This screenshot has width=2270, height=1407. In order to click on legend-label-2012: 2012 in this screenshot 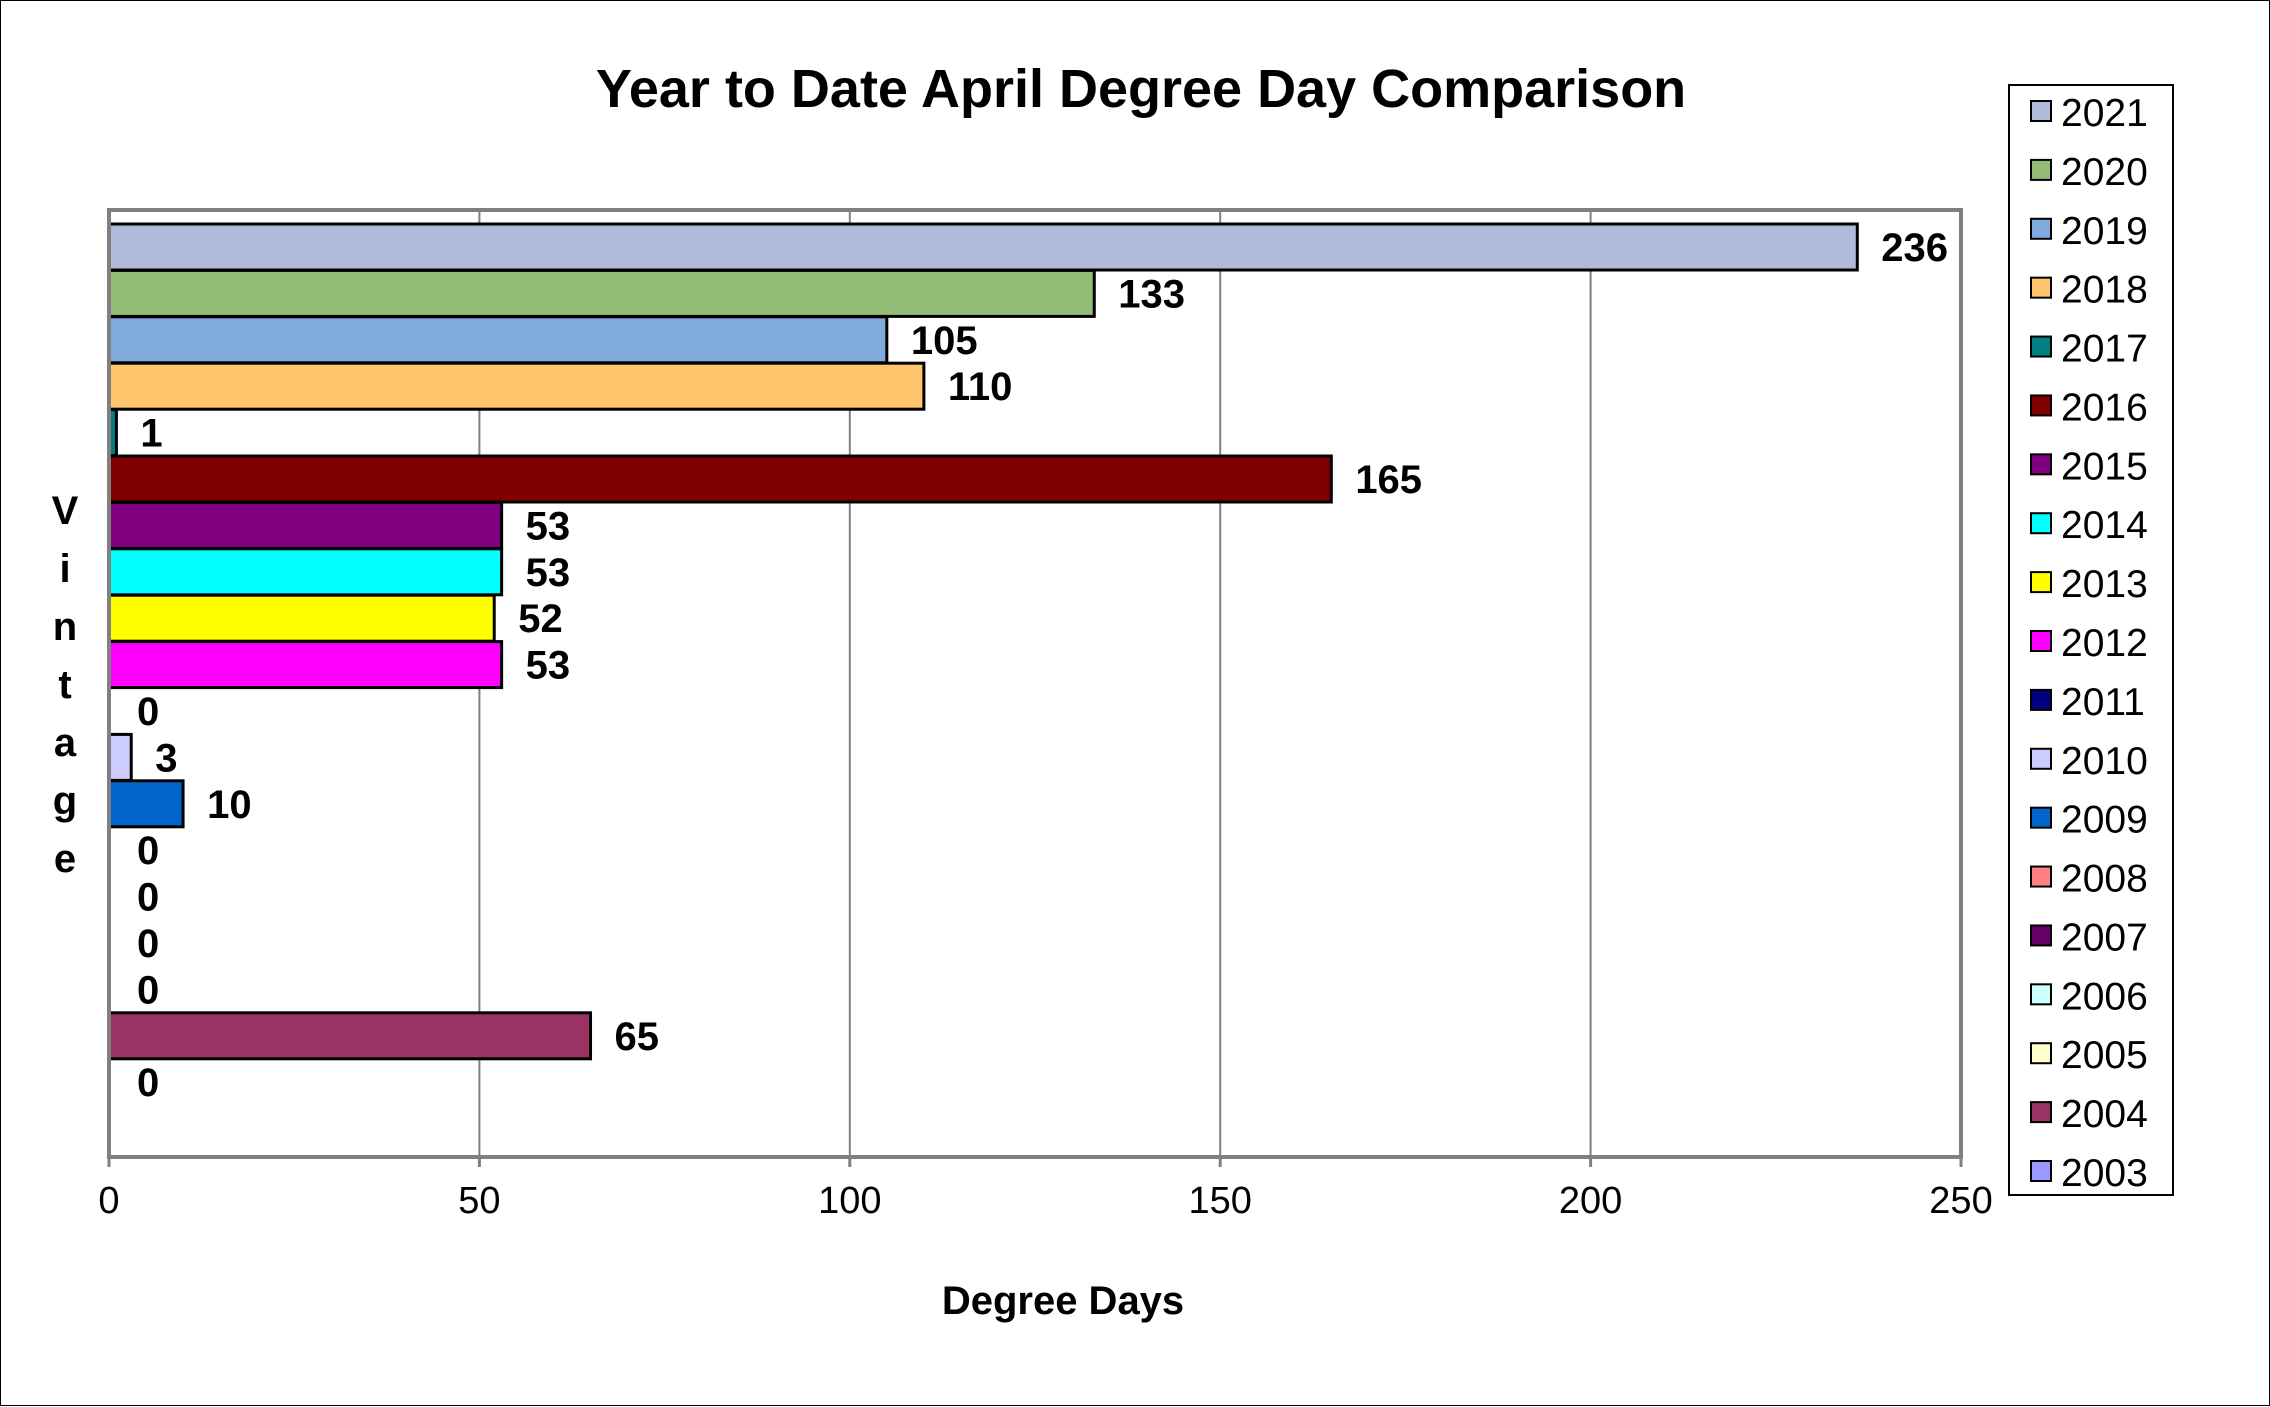, I will do `click(2104, 643)`.